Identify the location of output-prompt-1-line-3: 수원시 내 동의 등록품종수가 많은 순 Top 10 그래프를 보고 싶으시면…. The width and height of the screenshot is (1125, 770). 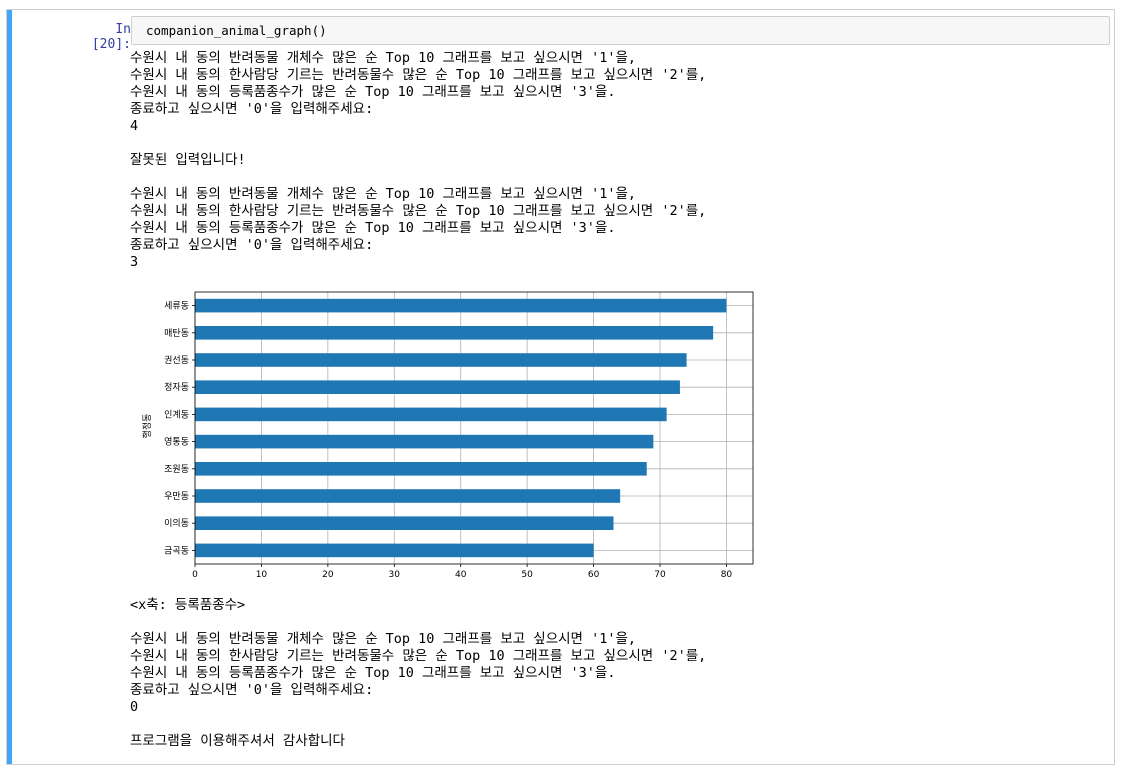
(373, 92).